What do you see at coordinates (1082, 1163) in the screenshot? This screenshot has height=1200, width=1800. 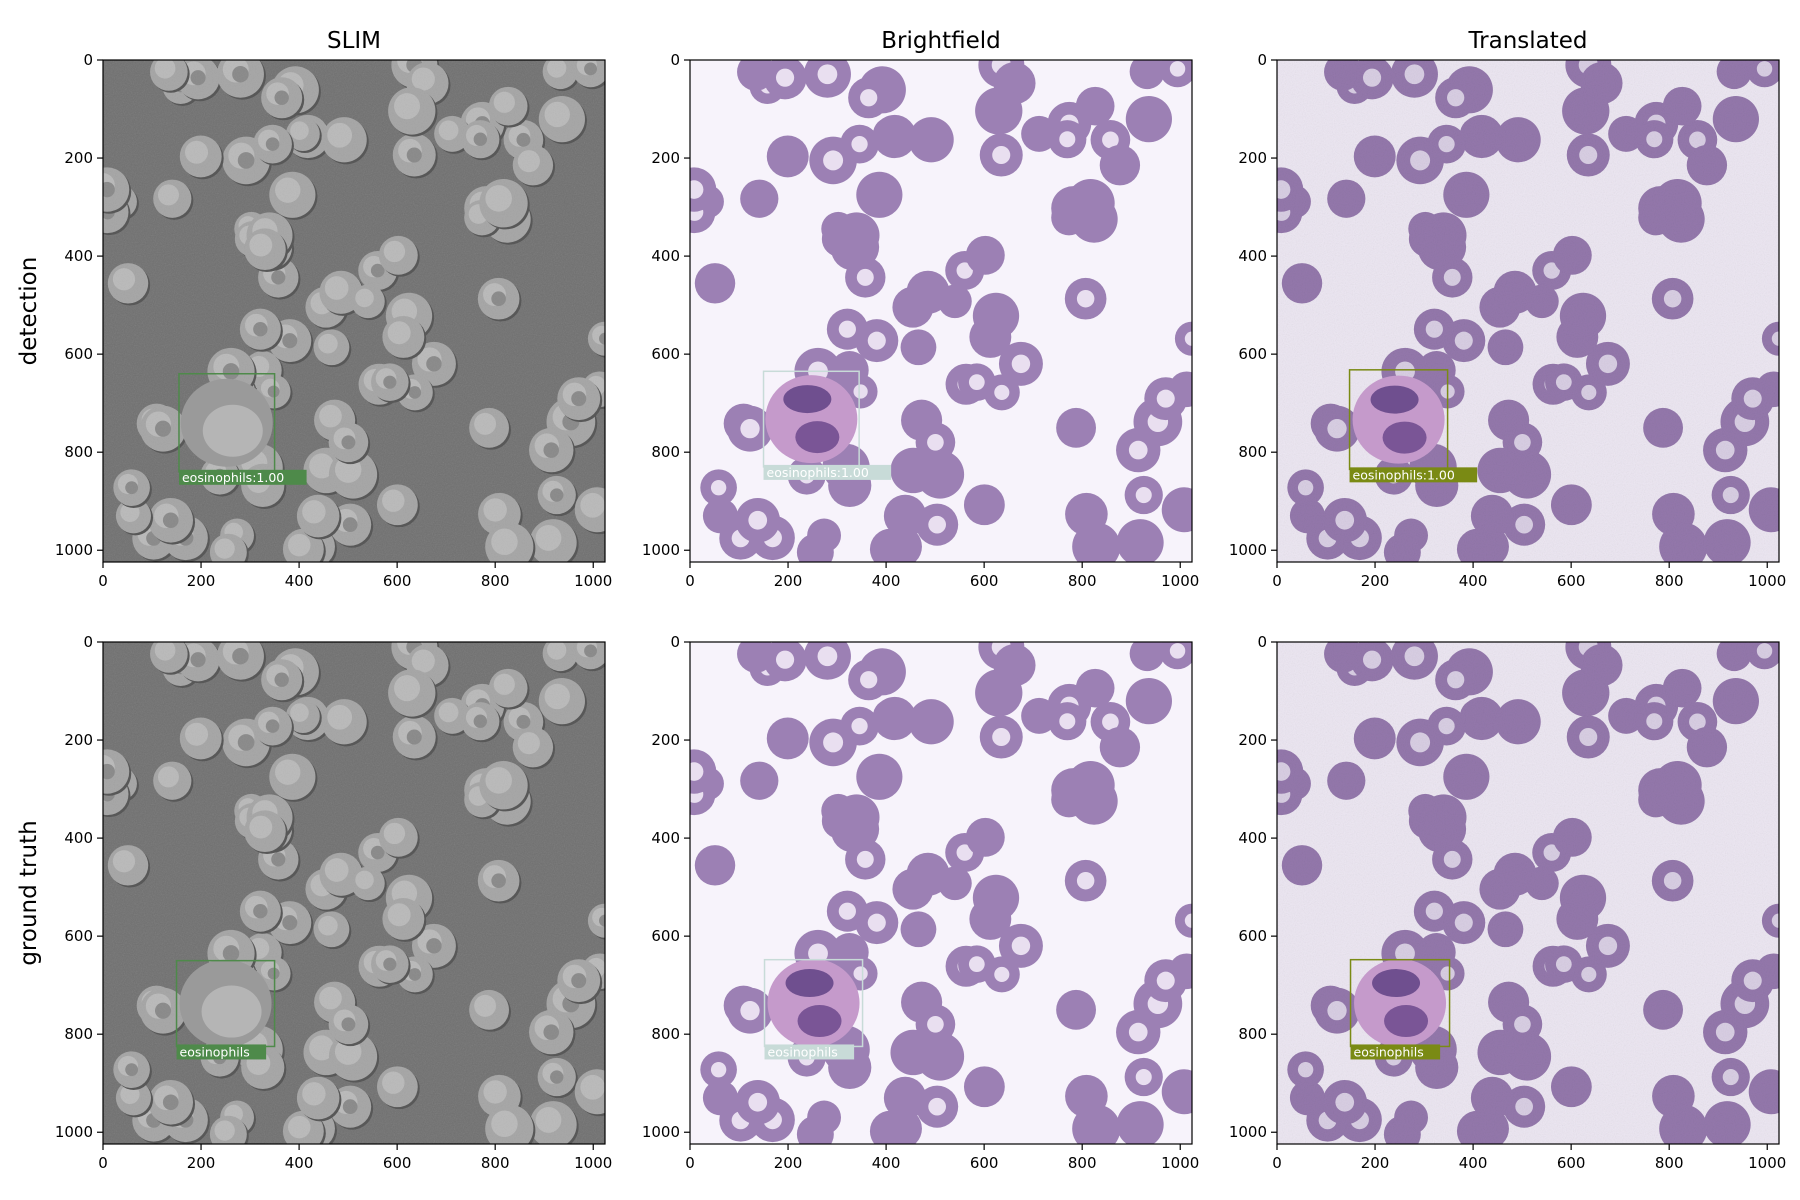 I see `x-tick-label: 800` at bounding box center [1082, 1163].